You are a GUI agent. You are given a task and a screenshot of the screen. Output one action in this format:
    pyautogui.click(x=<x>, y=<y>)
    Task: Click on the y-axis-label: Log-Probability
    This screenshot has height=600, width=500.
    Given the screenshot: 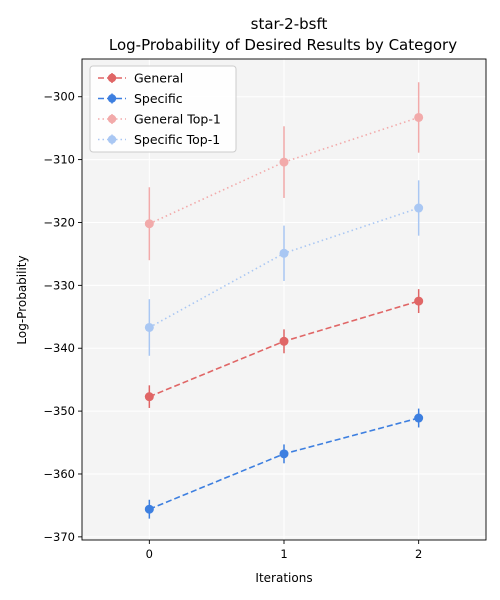 What is the action you would take?
    pyautogui.click(x=22, y=299)
    